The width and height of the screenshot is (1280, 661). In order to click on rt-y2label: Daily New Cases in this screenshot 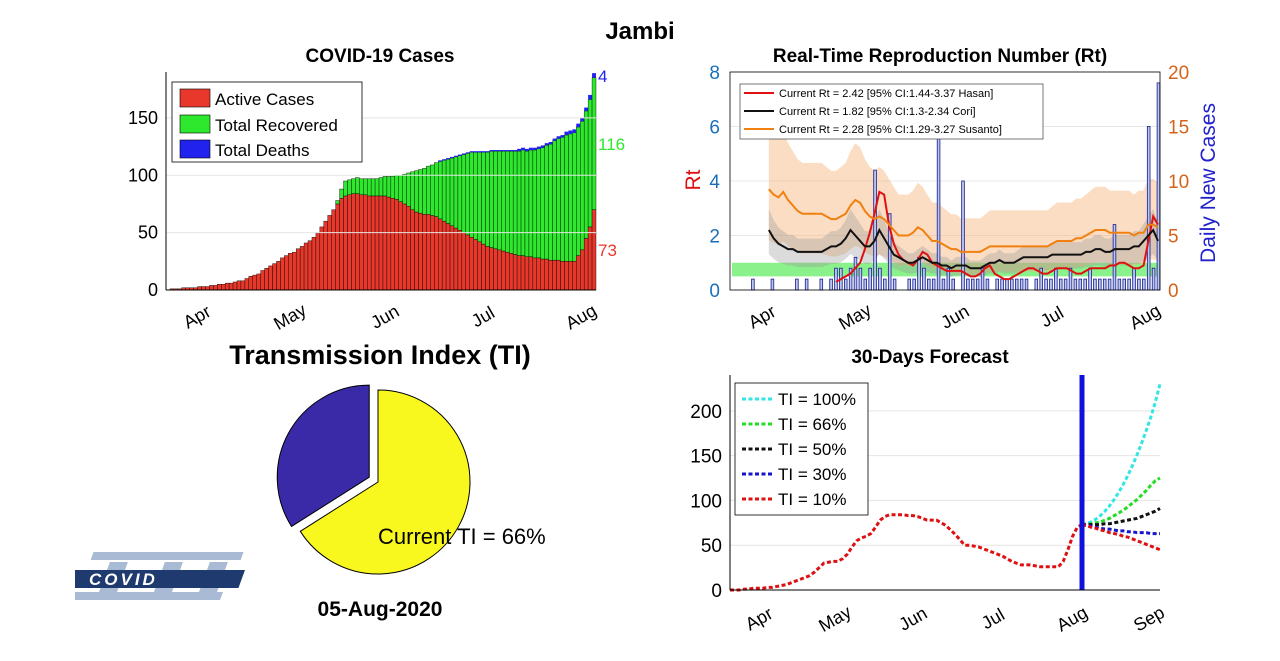, I will do `click(1208, 183)`.